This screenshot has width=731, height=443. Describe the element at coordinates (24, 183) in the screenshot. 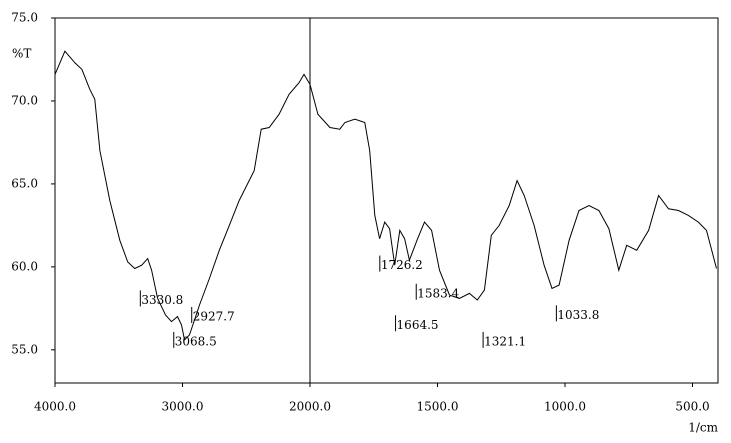

I see `y-tick-label: 65.0` at that location.